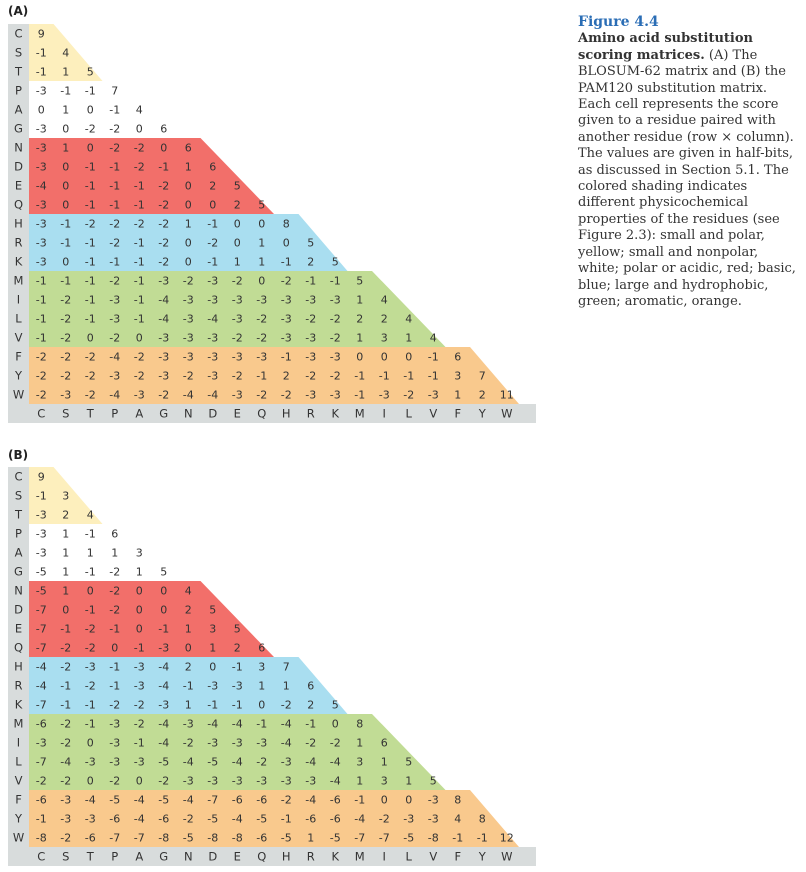 The image size is (806, 872). What do you see at coordinates (457, 414) in the screenshot?
I see `blosum62-column-label: F` at bounding box center [457, 414].